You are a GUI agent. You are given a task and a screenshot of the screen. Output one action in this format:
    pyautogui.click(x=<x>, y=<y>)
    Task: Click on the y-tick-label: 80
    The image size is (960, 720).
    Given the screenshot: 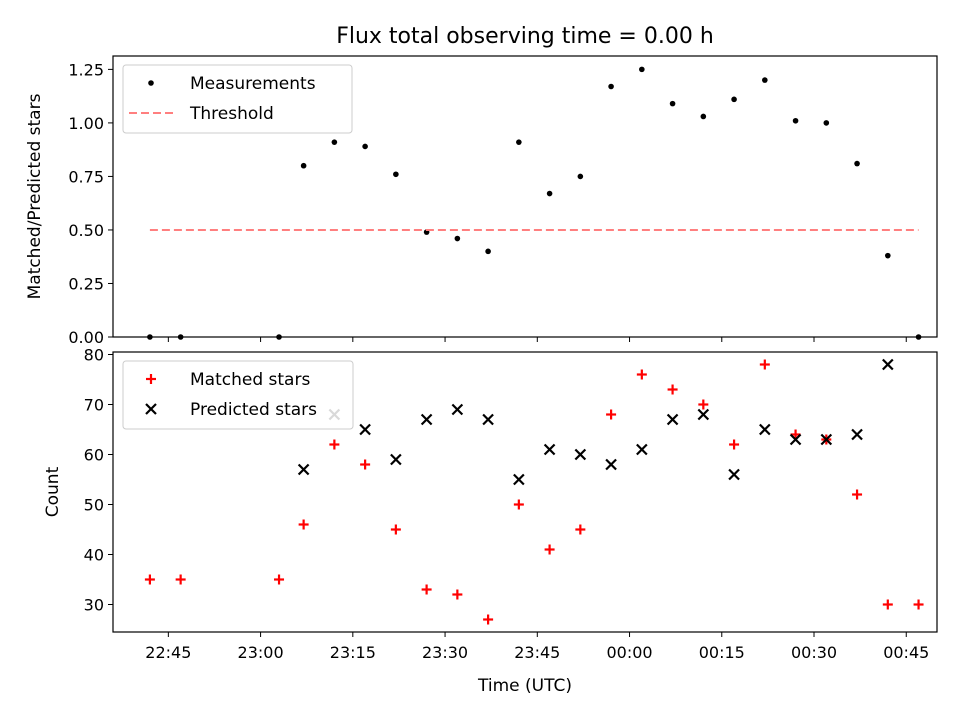 What is the action you would take?
    pyautogui.click(x=94, y=355)
    